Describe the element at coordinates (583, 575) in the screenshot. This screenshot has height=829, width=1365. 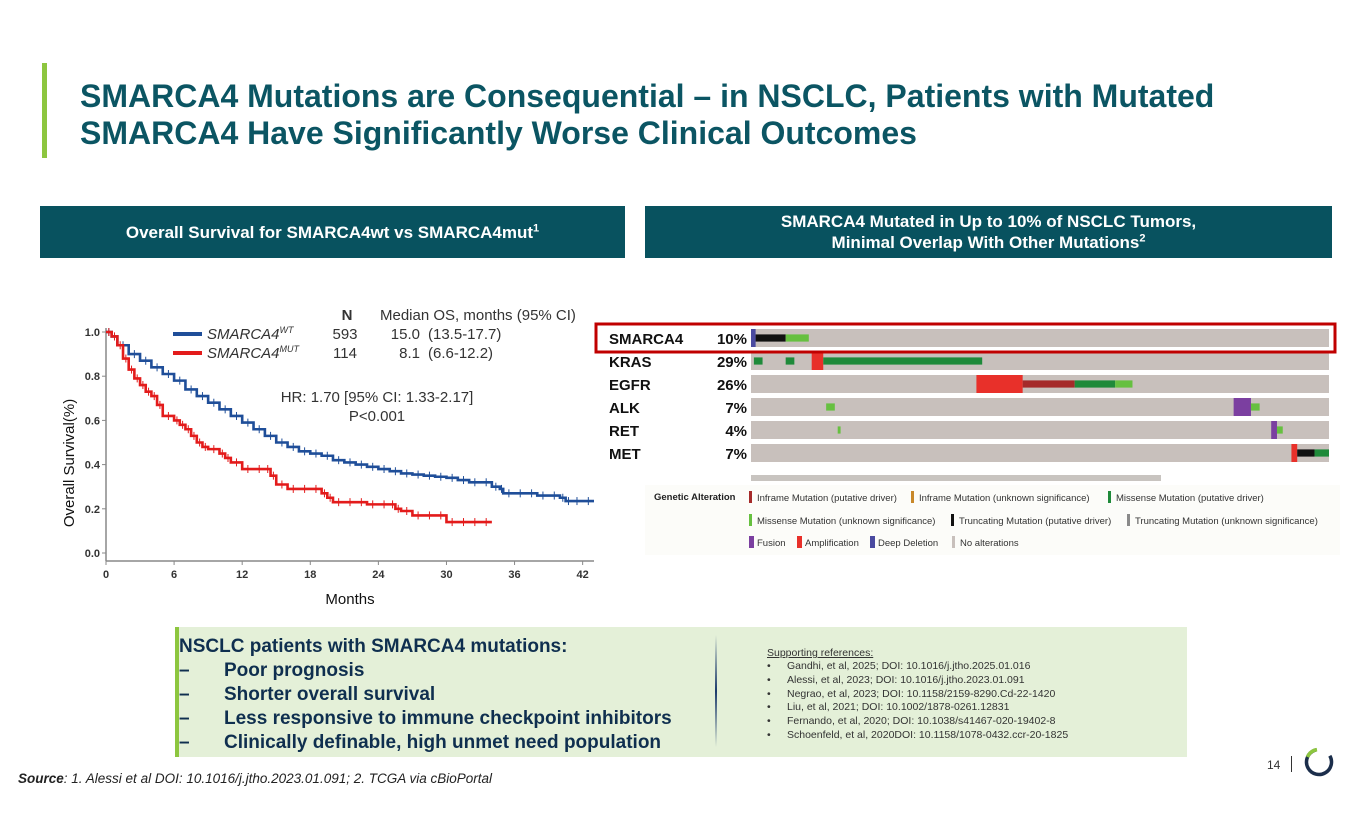
I see `x-tick-label: 42` at that location.